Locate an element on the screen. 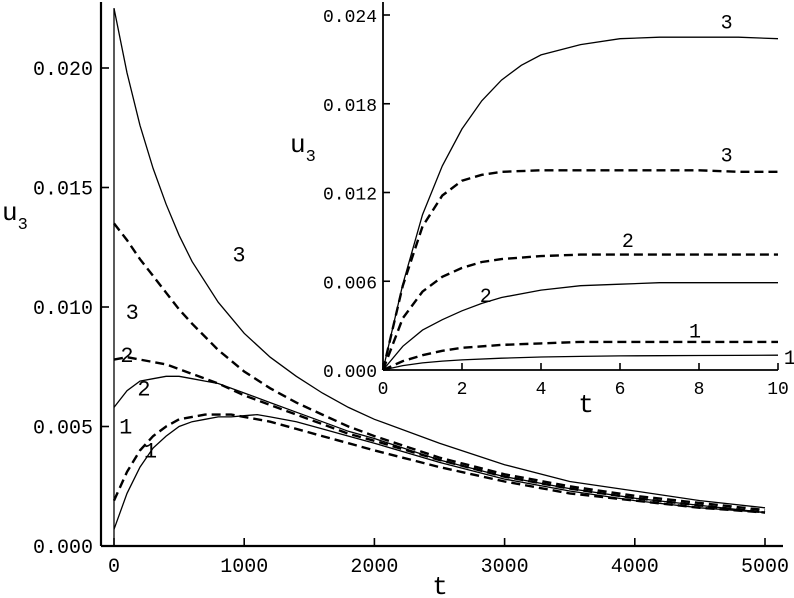 The height and width of the screenshot is (598, 794). inset-x-tick-label: 0 is located at coordinates (383, 390).